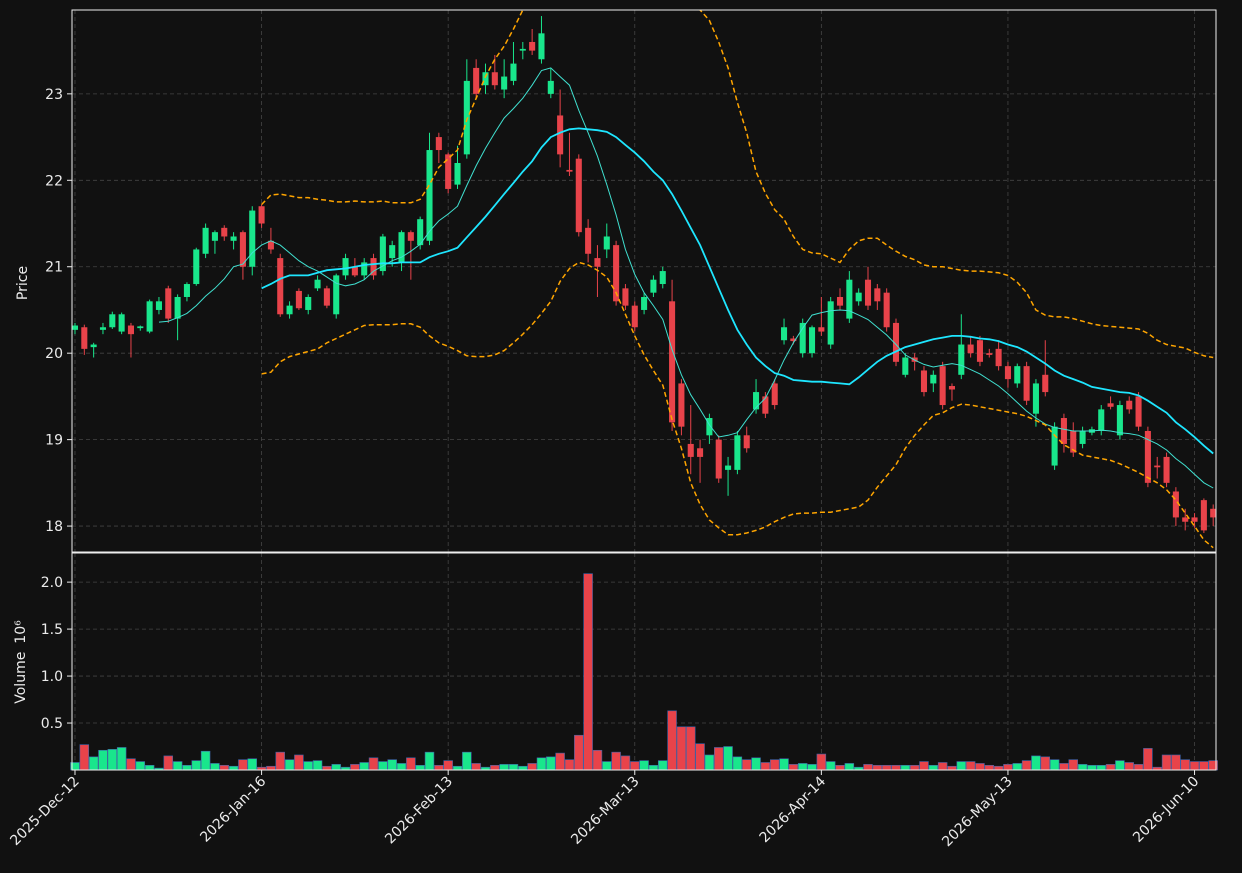 The width and height of the screenshot is (1242, 873). What do you see at coordinates (52, 630) in the screenshot?
I see `y-tick-label: 1.5` at bounding box center [52, 630].